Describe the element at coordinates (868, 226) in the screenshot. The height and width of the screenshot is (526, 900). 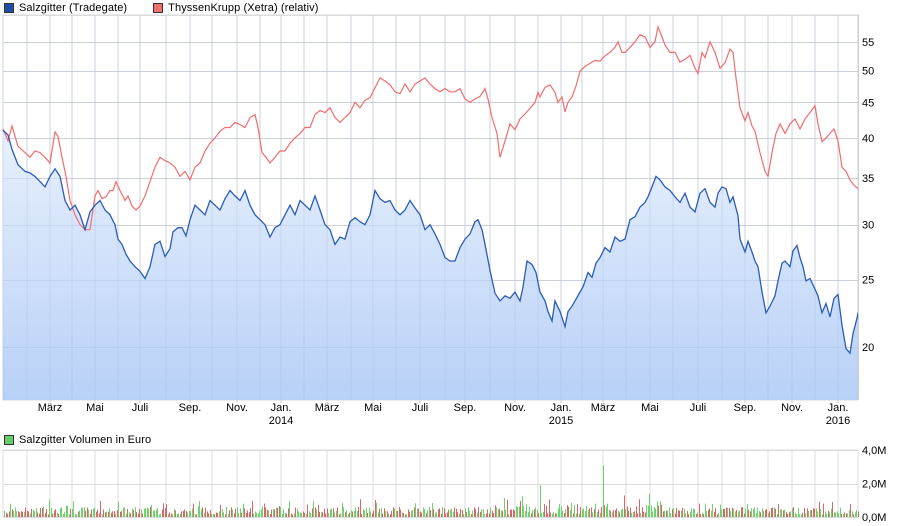
I see `y-tick-label: 30` at that location.